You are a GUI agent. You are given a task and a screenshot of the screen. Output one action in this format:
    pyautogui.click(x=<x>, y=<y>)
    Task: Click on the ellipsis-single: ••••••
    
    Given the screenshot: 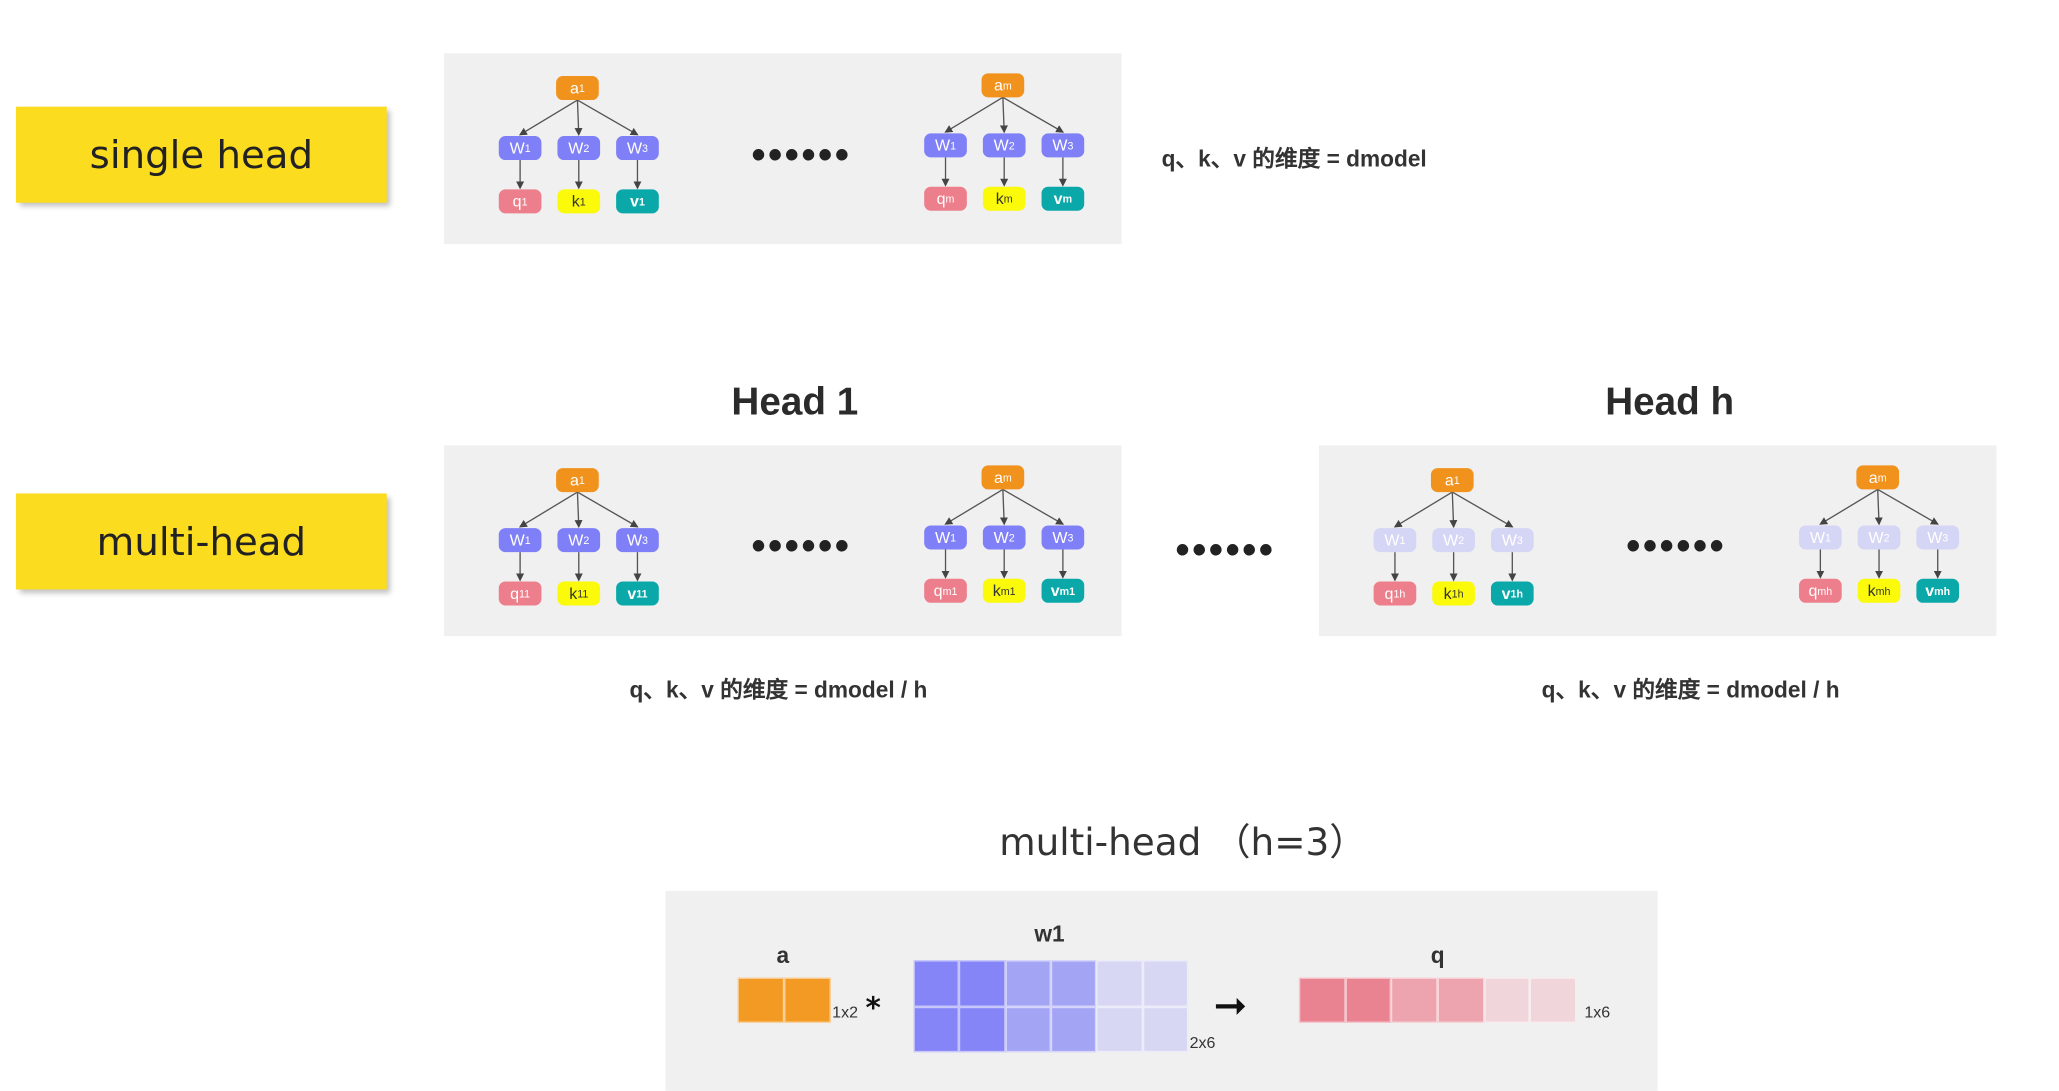 What is the action you would take?
    pyautogui.click(x=801, y=155)
    